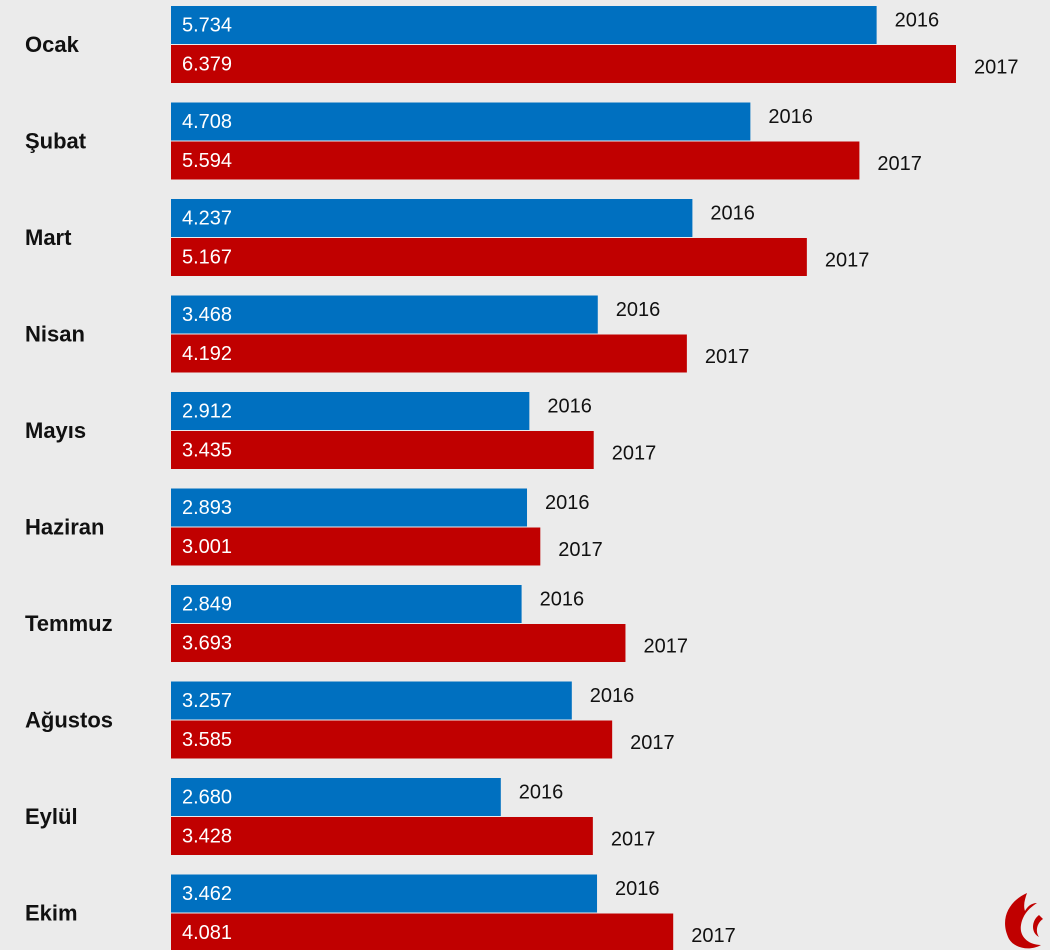  I want to click on category-label: Ağustos, so click(69, 719).